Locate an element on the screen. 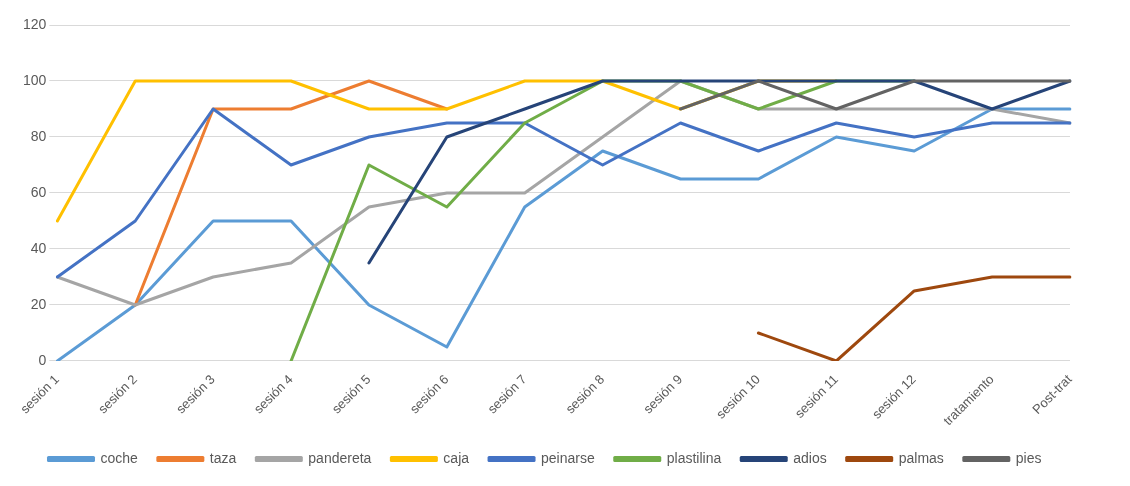 Image resolution: width=1130 pixels, height=486 pixels. y-tick-label: 0 is located at coordinates (42, 359).